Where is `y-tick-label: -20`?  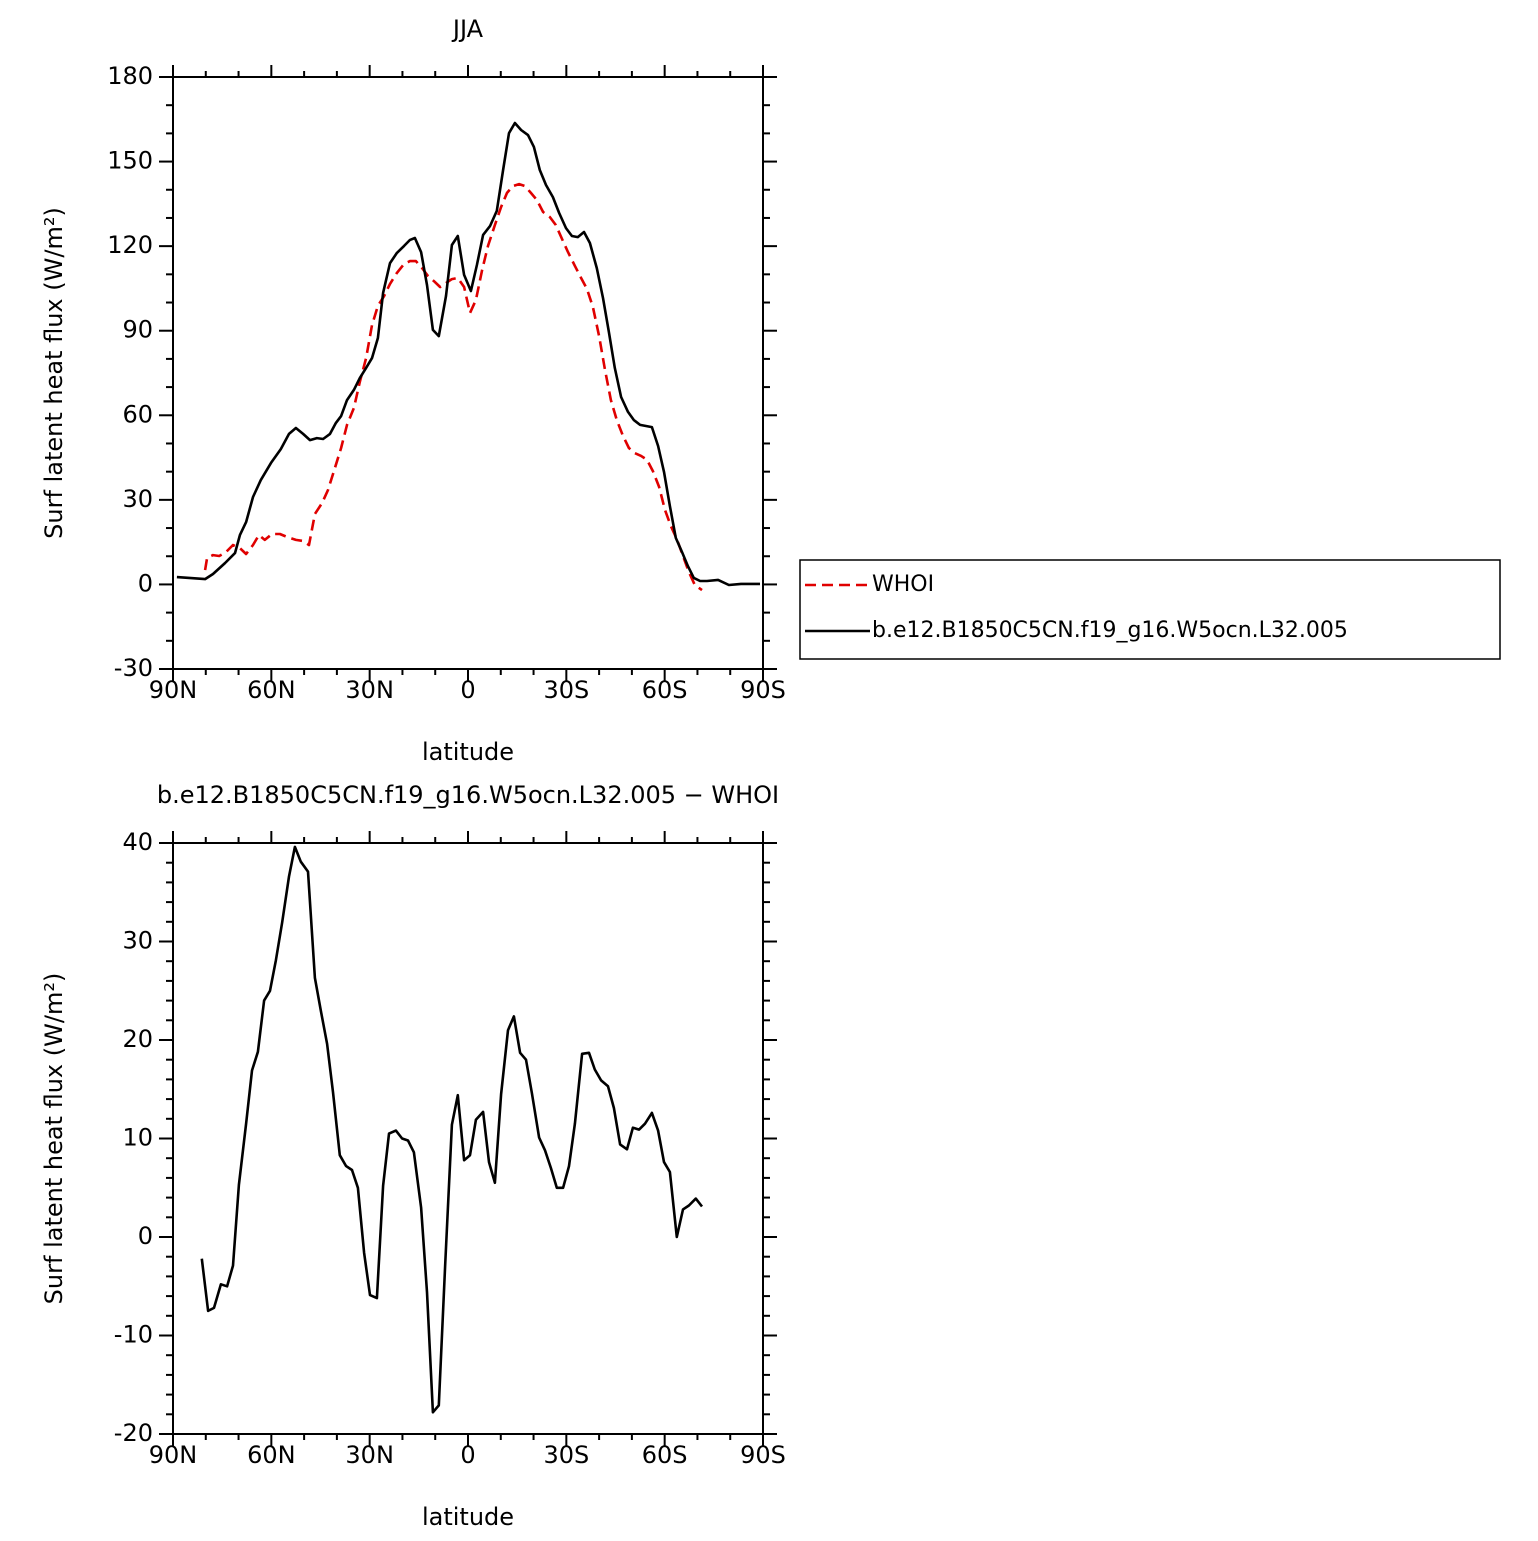 y-tick-label: -20 is located at coordinates (133, 1433).